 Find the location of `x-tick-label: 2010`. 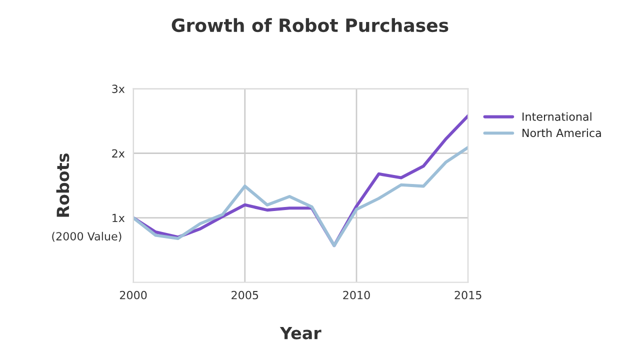

x-tick-label: 2010 is located at coordinates (356, 295).